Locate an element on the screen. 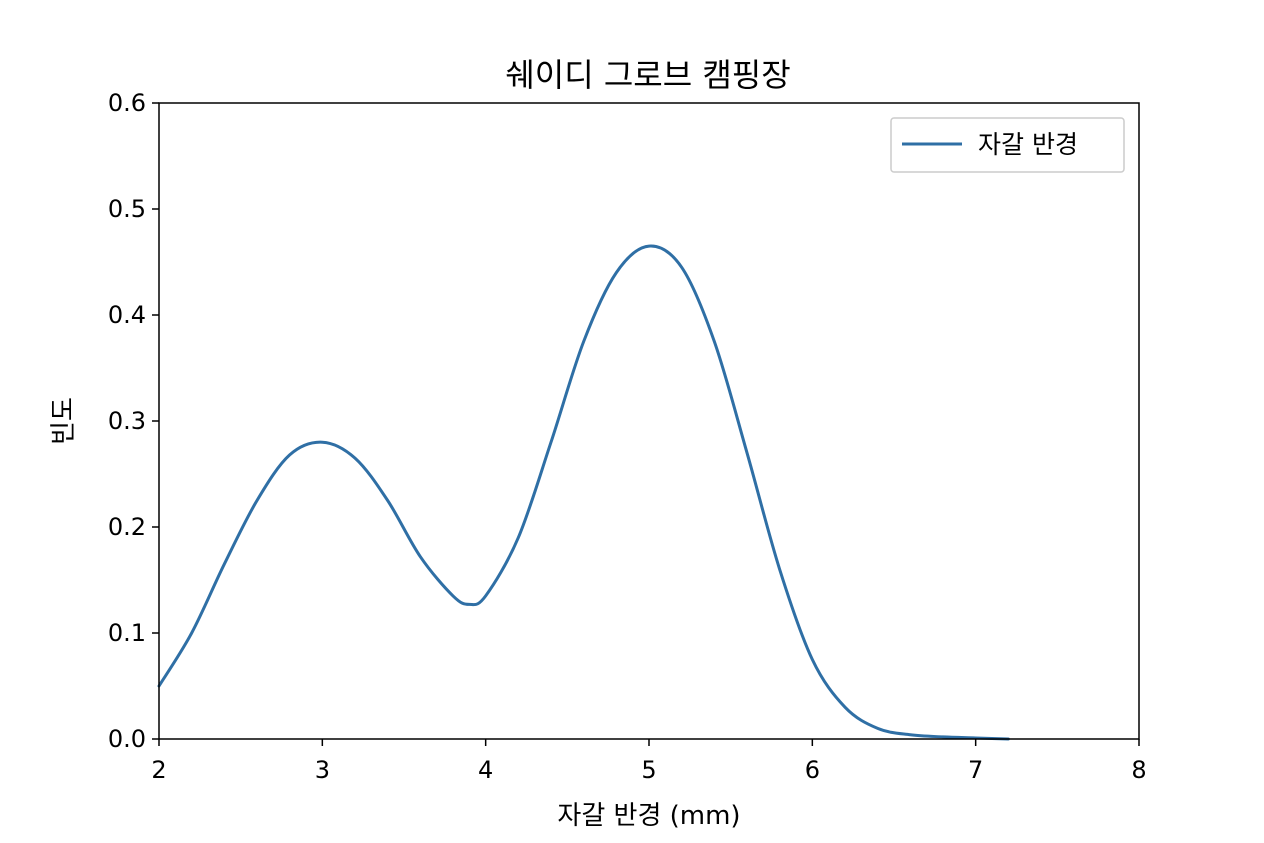 The image size is (1264, 843). x-tick-label: 7 is located at coordinates (975, 770).